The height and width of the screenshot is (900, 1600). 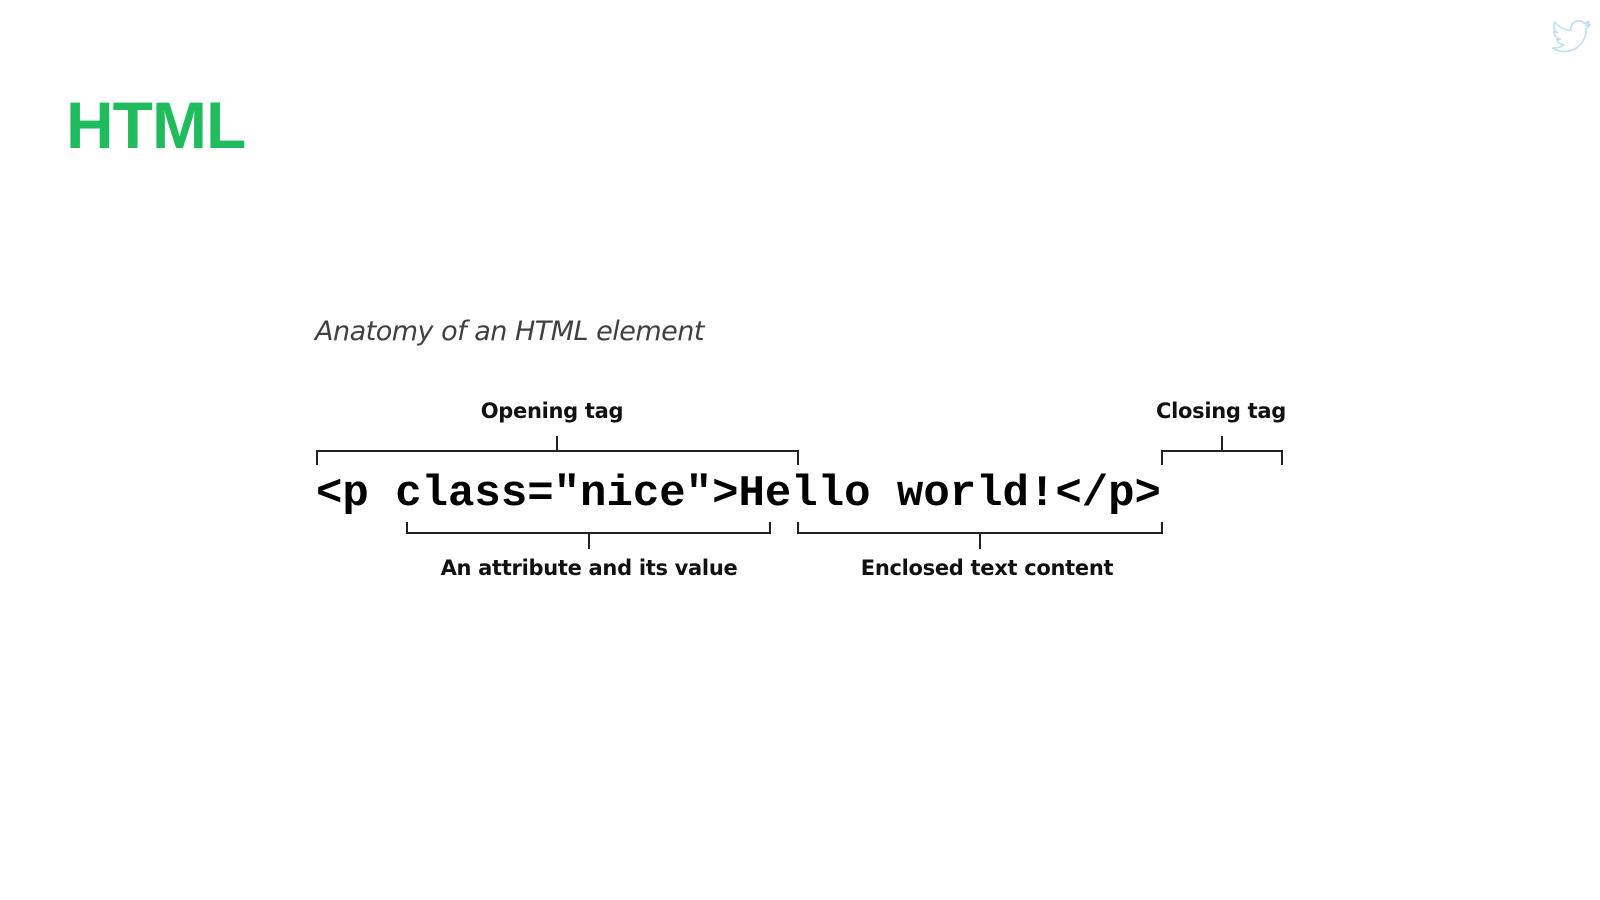 What do you see at coordinates (588, 535) in the screenshot?
I see `bracket-attribute` at bounding box center [588, 535].